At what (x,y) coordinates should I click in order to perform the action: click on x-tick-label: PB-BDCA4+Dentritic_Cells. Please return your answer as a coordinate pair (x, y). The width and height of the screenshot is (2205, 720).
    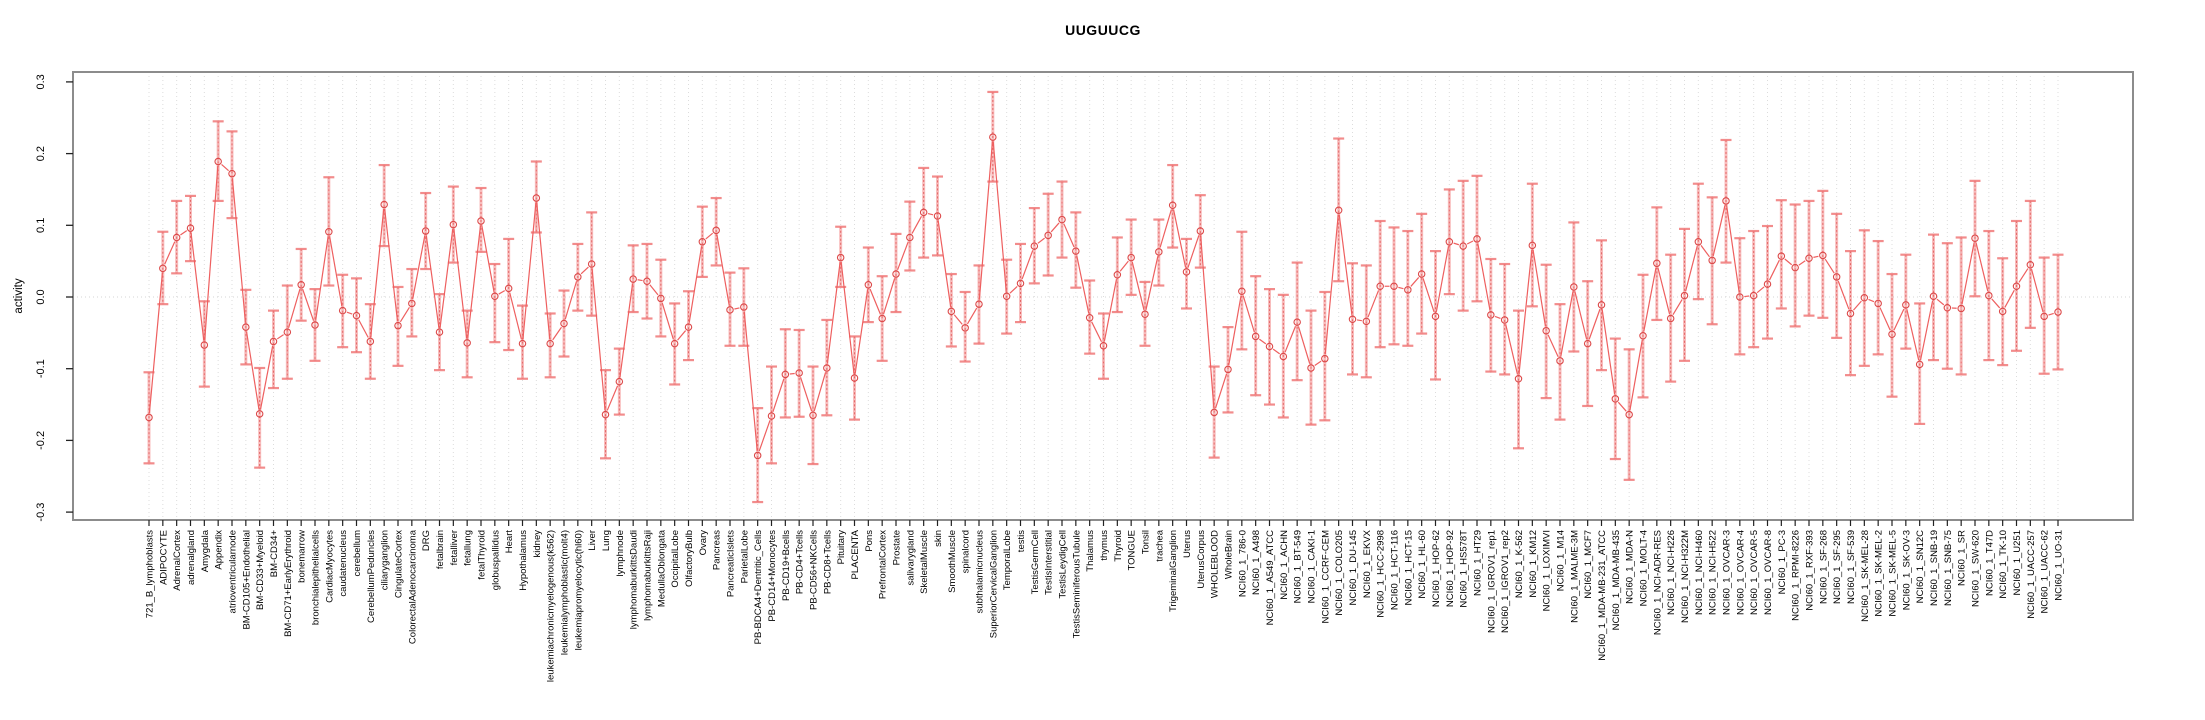
    Looking at the image, I should click on (758, 587).